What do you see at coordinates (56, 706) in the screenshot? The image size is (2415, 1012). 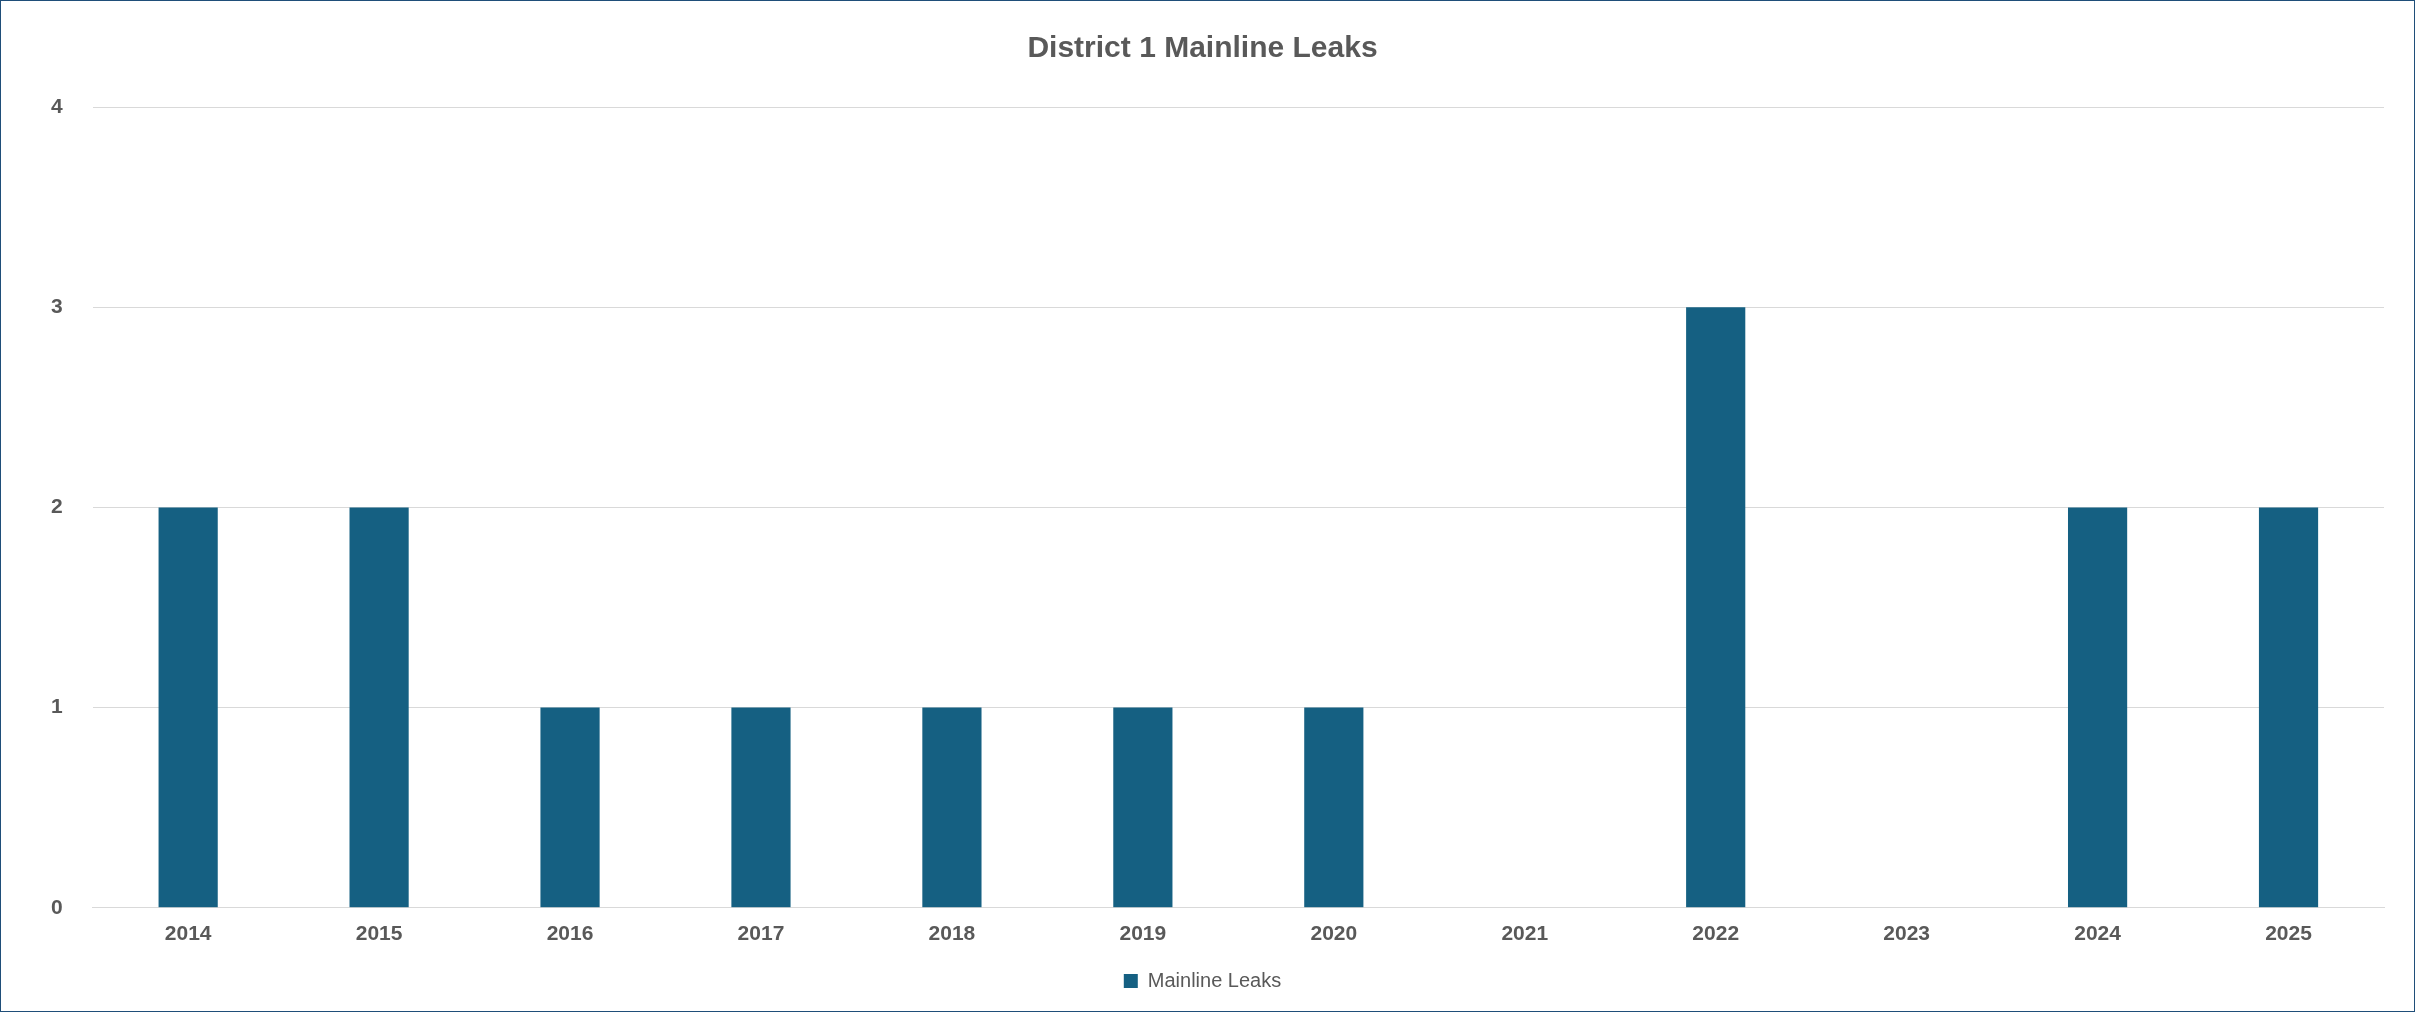 I see `y-tick-label: 1` at bounding box center [56, 706].